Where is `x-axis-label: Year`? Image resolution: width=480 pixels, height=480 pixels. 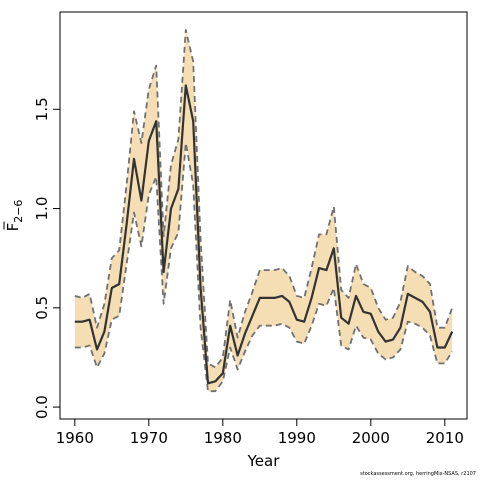
x-axis-label: Year is located at coordinates (264, 461).